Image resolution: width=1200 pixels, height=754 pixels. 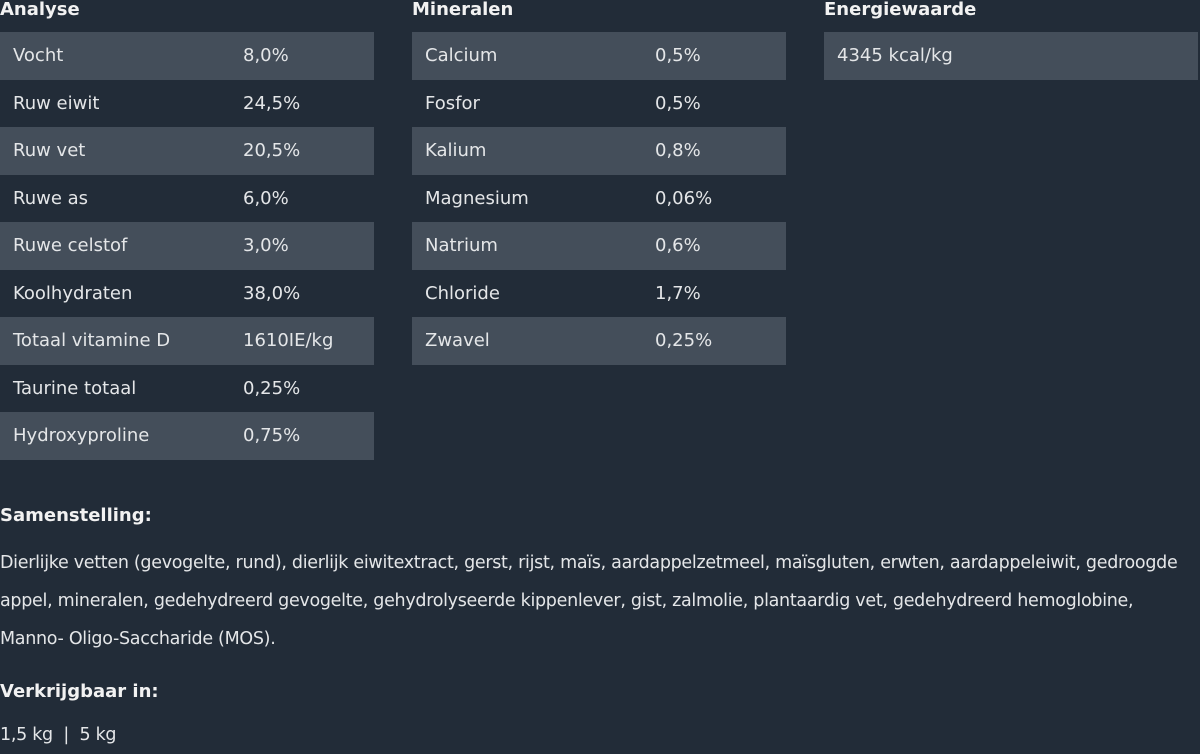 I want to click on table-row: Zwavel 0,25%, so click(x=599, y=341).